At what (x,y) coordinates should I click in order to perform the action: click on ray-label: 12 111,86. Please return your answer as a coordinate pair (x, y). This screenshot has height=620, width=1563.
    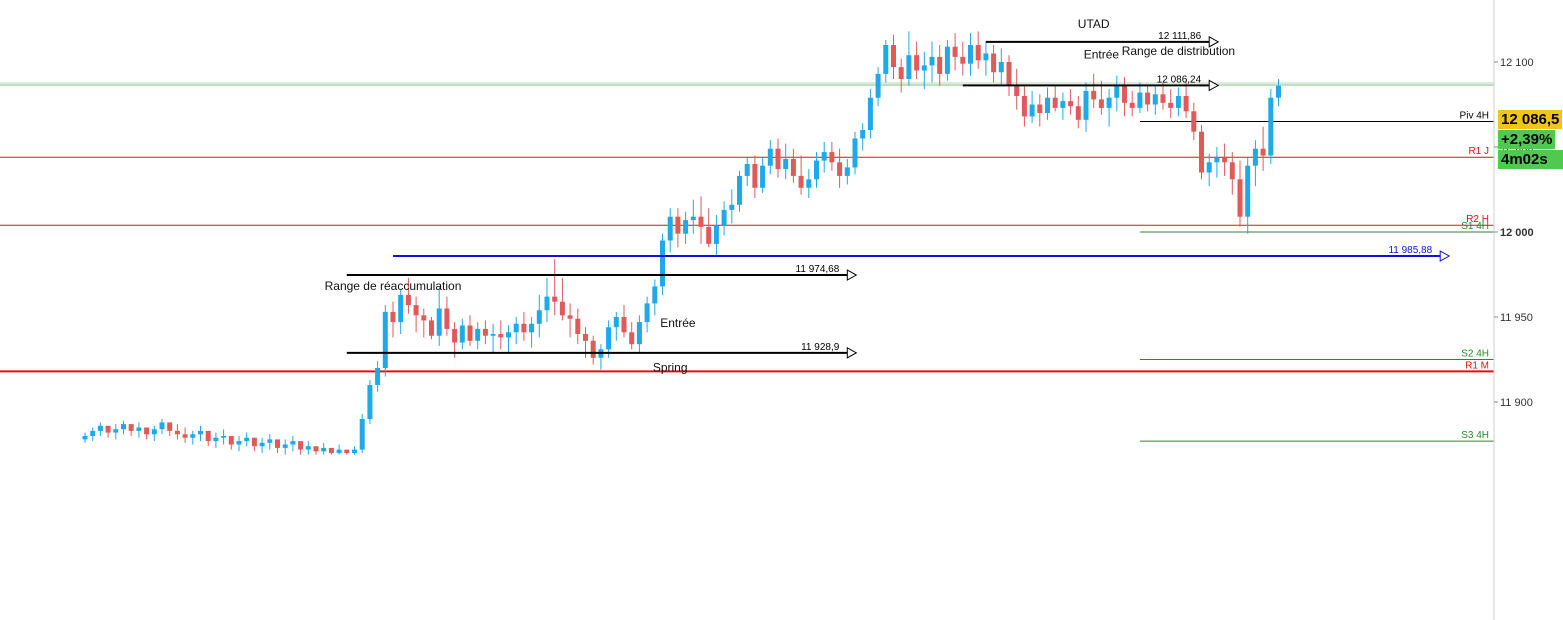
    Looking at the image, I should click on (1179, 36).